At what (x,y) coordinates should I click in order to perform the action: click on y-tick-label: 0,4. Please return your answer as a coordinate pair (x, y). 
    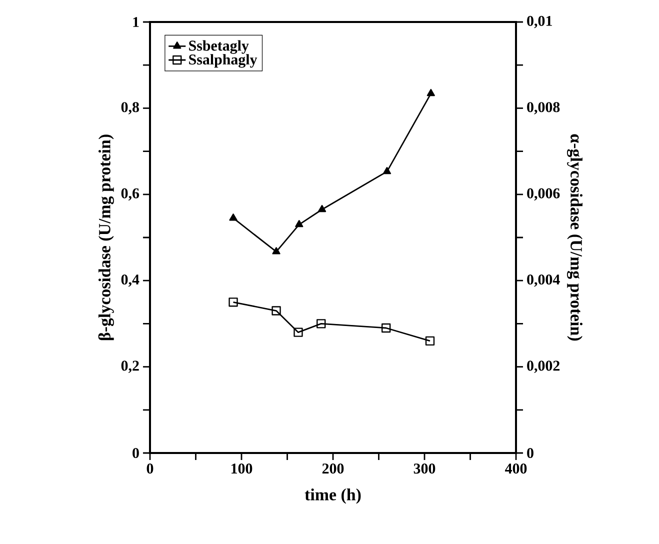
    Looking at the image, I should click on (130, 280).